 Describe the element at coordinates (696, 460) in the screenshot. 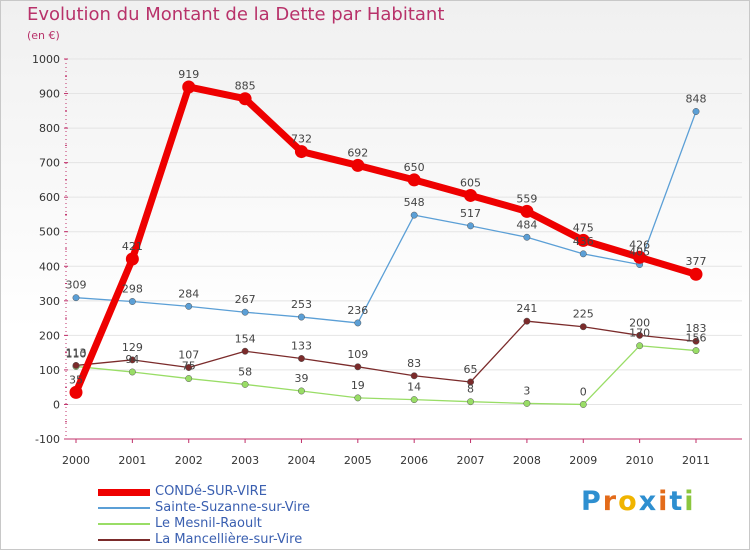

I see `x-tick-label: 2011` at that location.